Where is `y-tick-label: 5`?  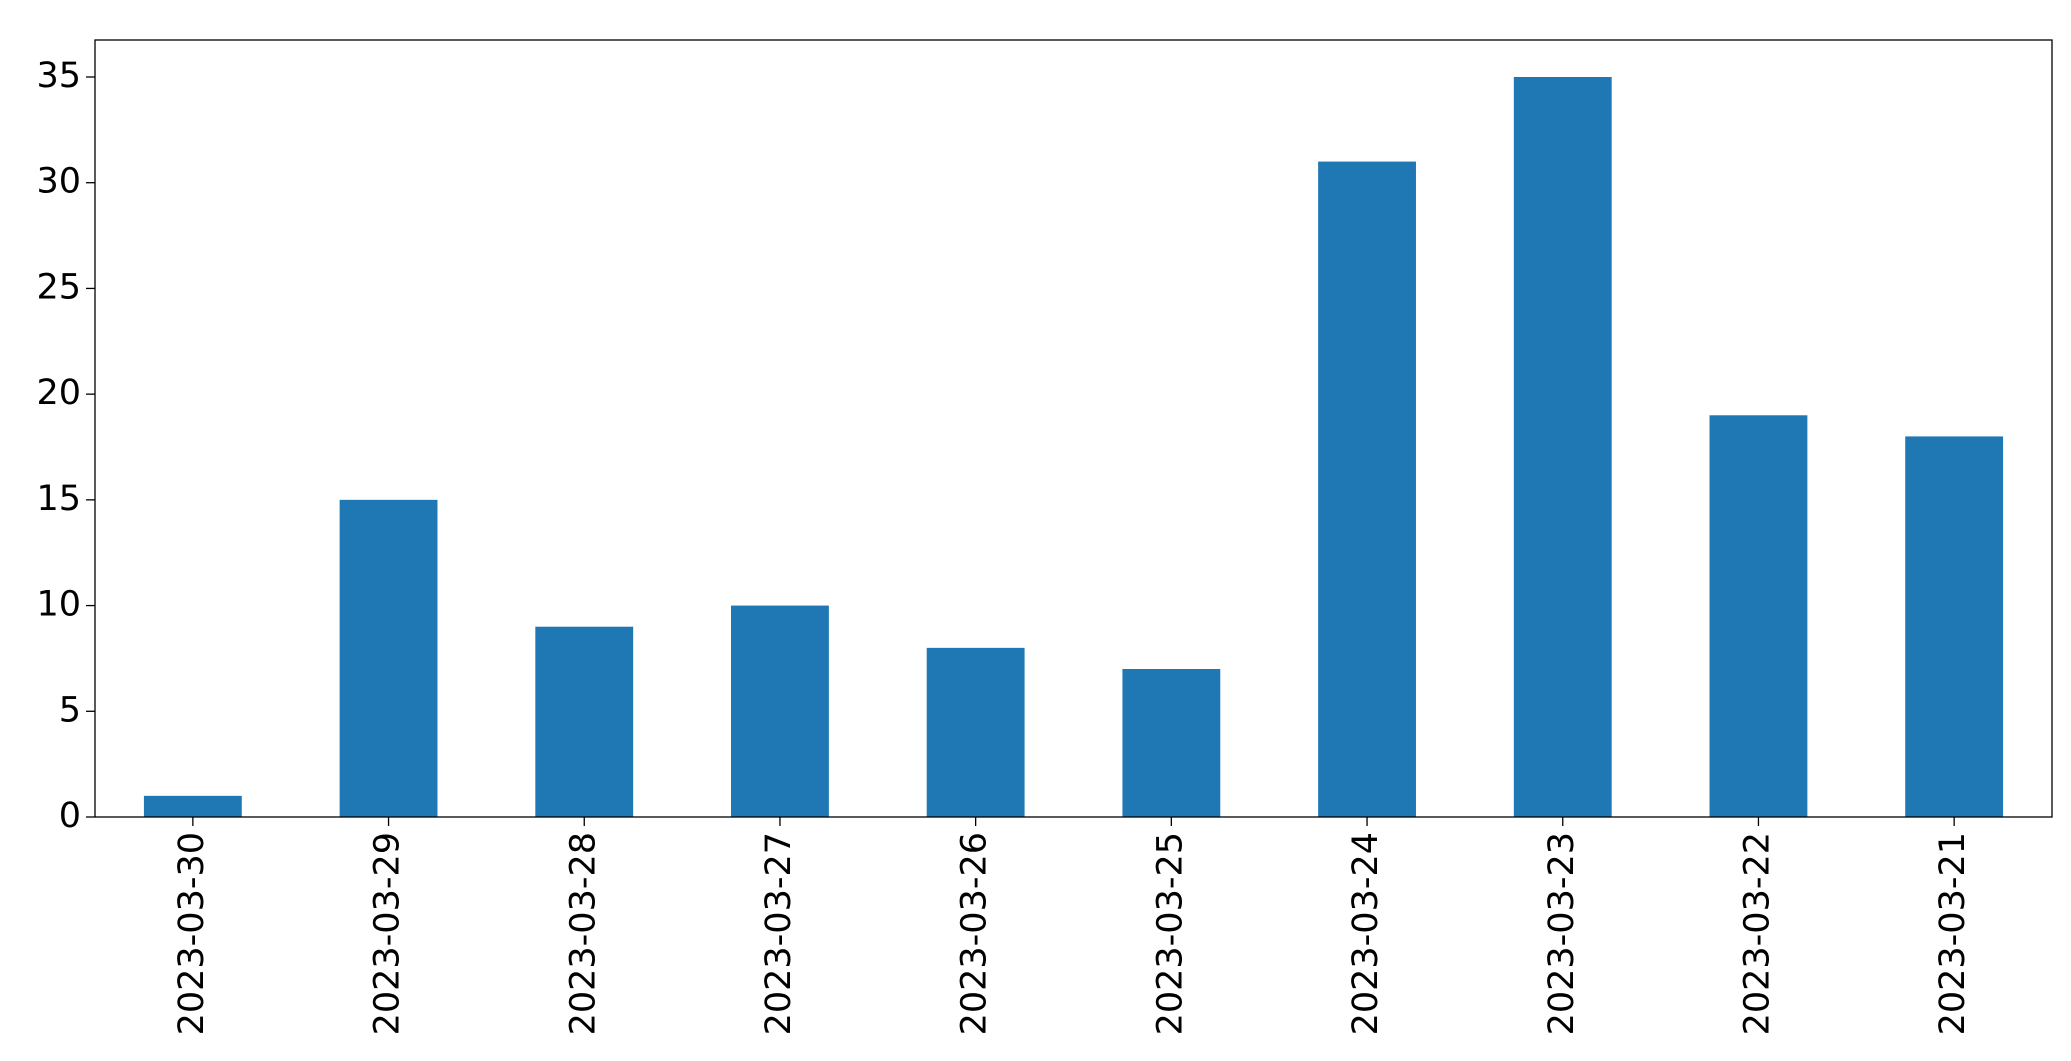
y-tick-label: 5 is located at coordinates (70, 710).